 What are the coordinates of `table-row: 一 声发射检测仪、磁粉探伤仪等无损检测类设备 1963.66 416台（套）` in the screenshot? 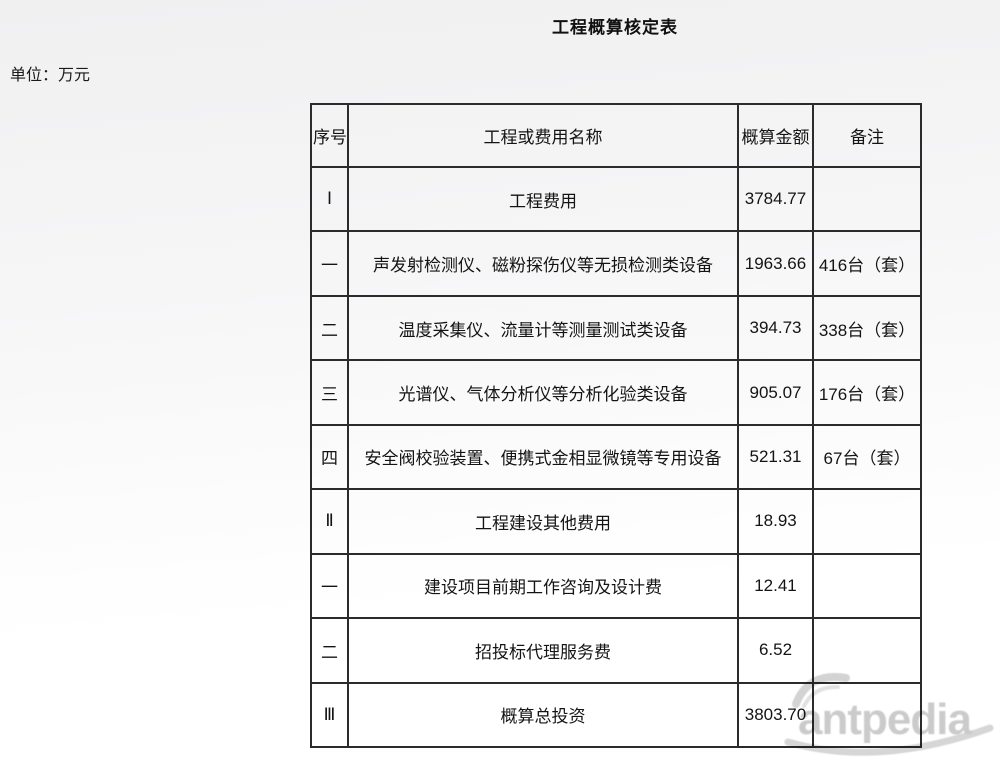 It's located at (616, 263).